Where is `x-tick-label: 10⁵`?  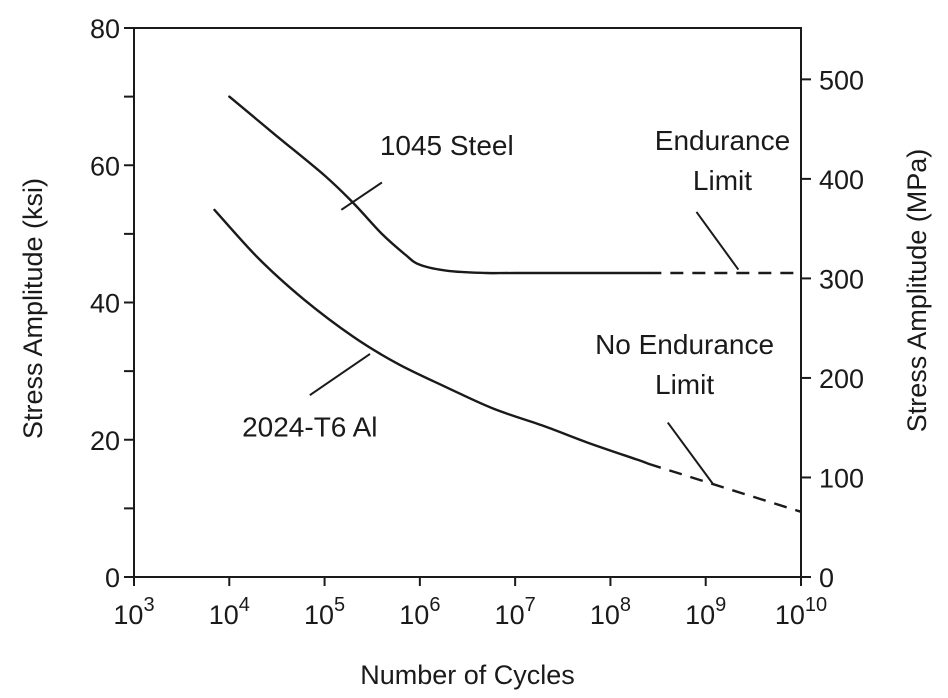 x-tick-label: 10⁵ is located at coordinates (324, 612).